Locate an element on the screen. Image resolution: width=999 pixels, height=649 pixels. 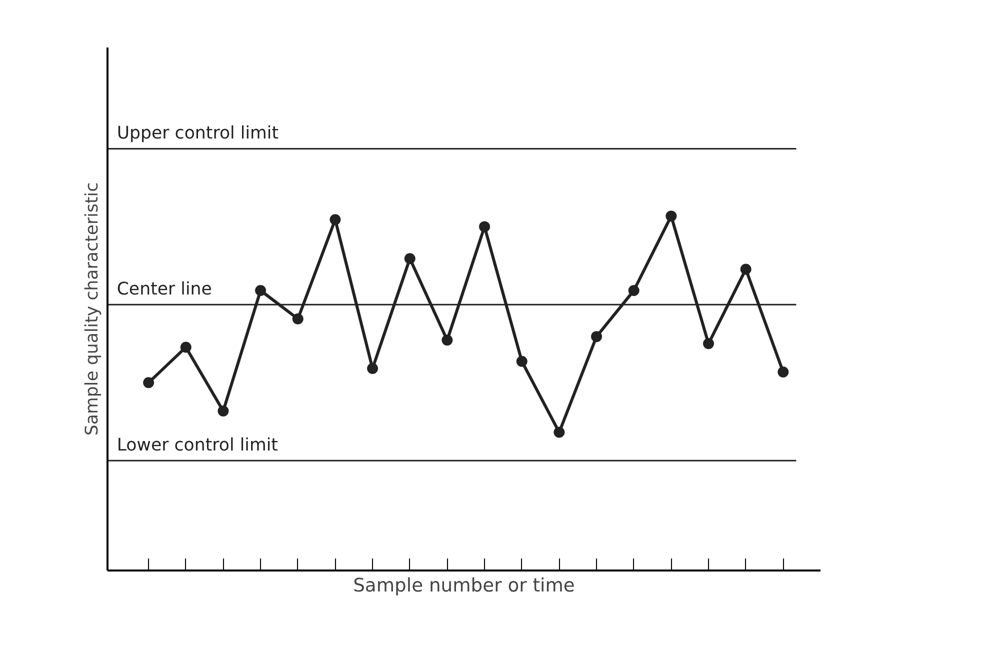
ref-line-label: Lower control limit is located at coordinates (197, 446).